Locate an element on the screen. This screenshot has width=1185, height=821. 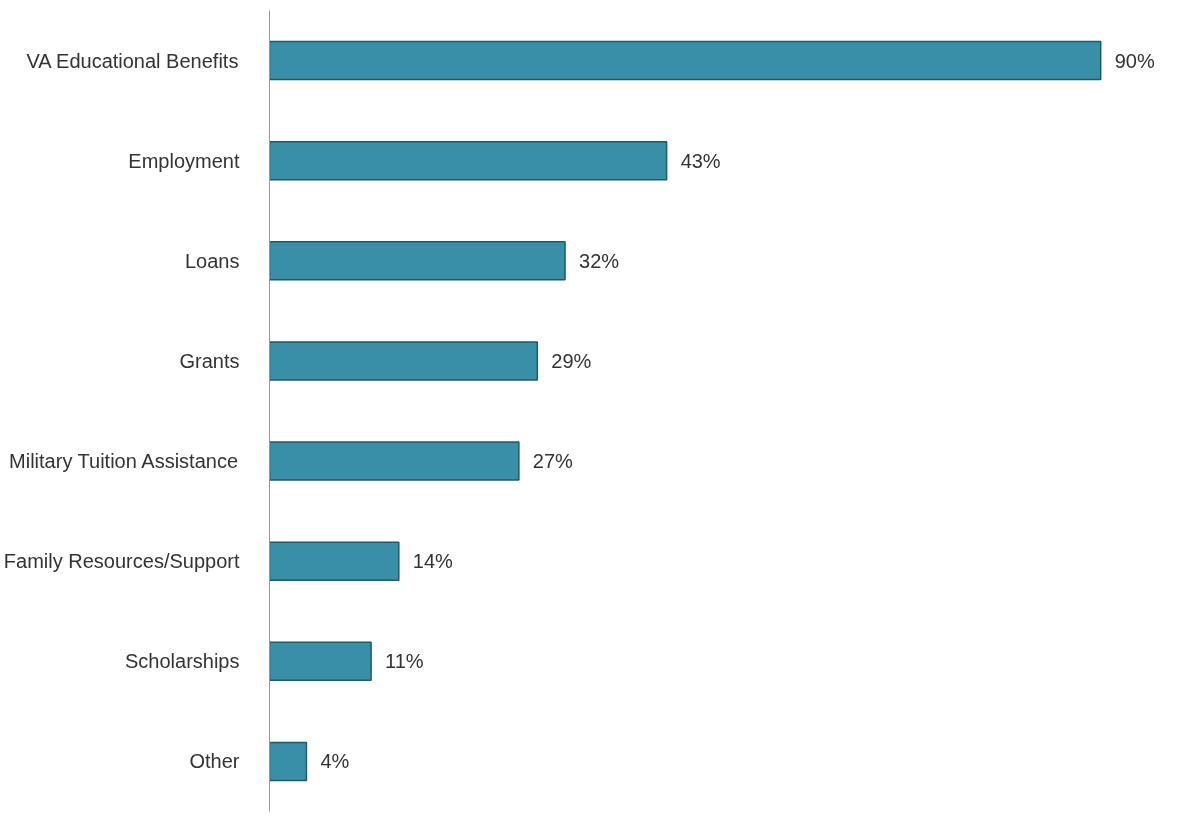
data-label: 90% is located at coordinates (1134, 60).